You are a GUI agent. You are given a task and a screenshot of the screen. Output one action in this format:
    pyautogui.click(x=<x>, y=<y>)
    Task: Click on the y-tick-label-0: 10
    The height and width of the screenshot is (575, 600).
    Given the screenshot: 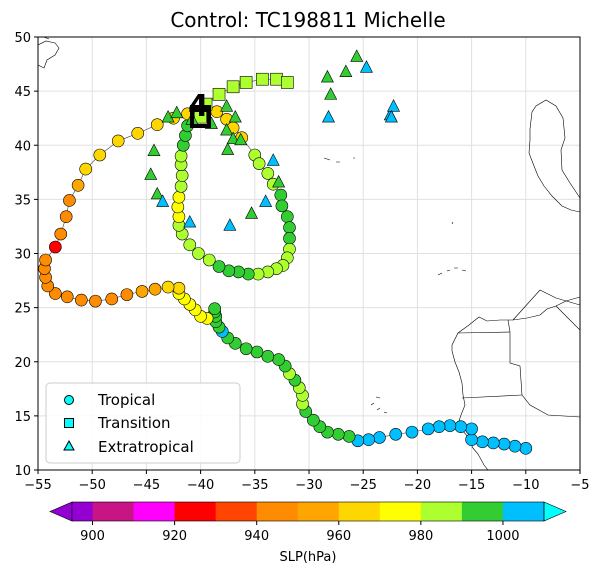 What is the action you would take?
    pyautogui.click(x=22, y=471)
    